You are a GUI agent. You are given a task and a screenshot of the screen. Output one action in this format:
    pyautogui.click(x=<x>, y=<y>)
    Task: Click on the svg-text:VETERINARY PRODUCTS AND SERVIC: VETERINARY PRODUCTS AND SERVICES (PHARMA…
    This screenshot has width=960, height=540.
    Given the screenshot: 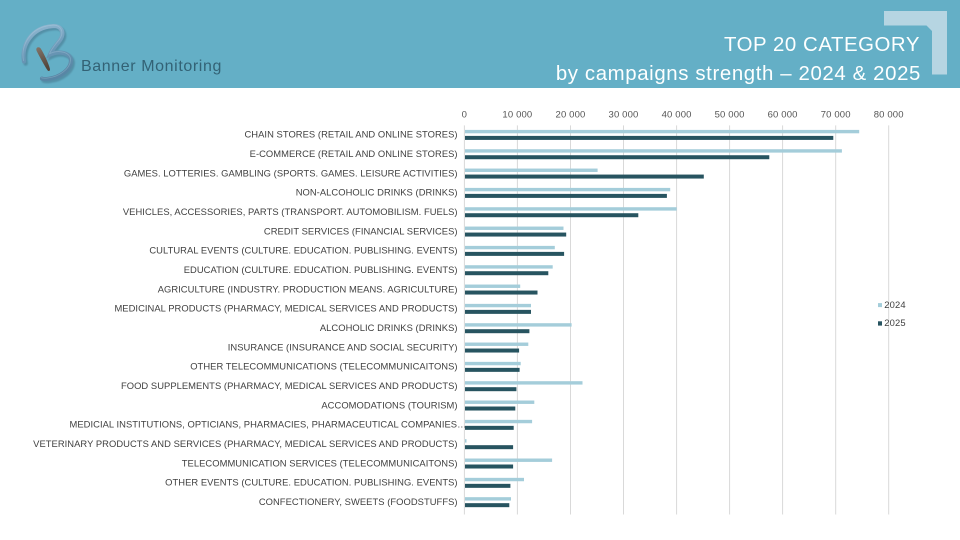 What is the action you would take?
    pyautogui.click(x=245, y=443)
    